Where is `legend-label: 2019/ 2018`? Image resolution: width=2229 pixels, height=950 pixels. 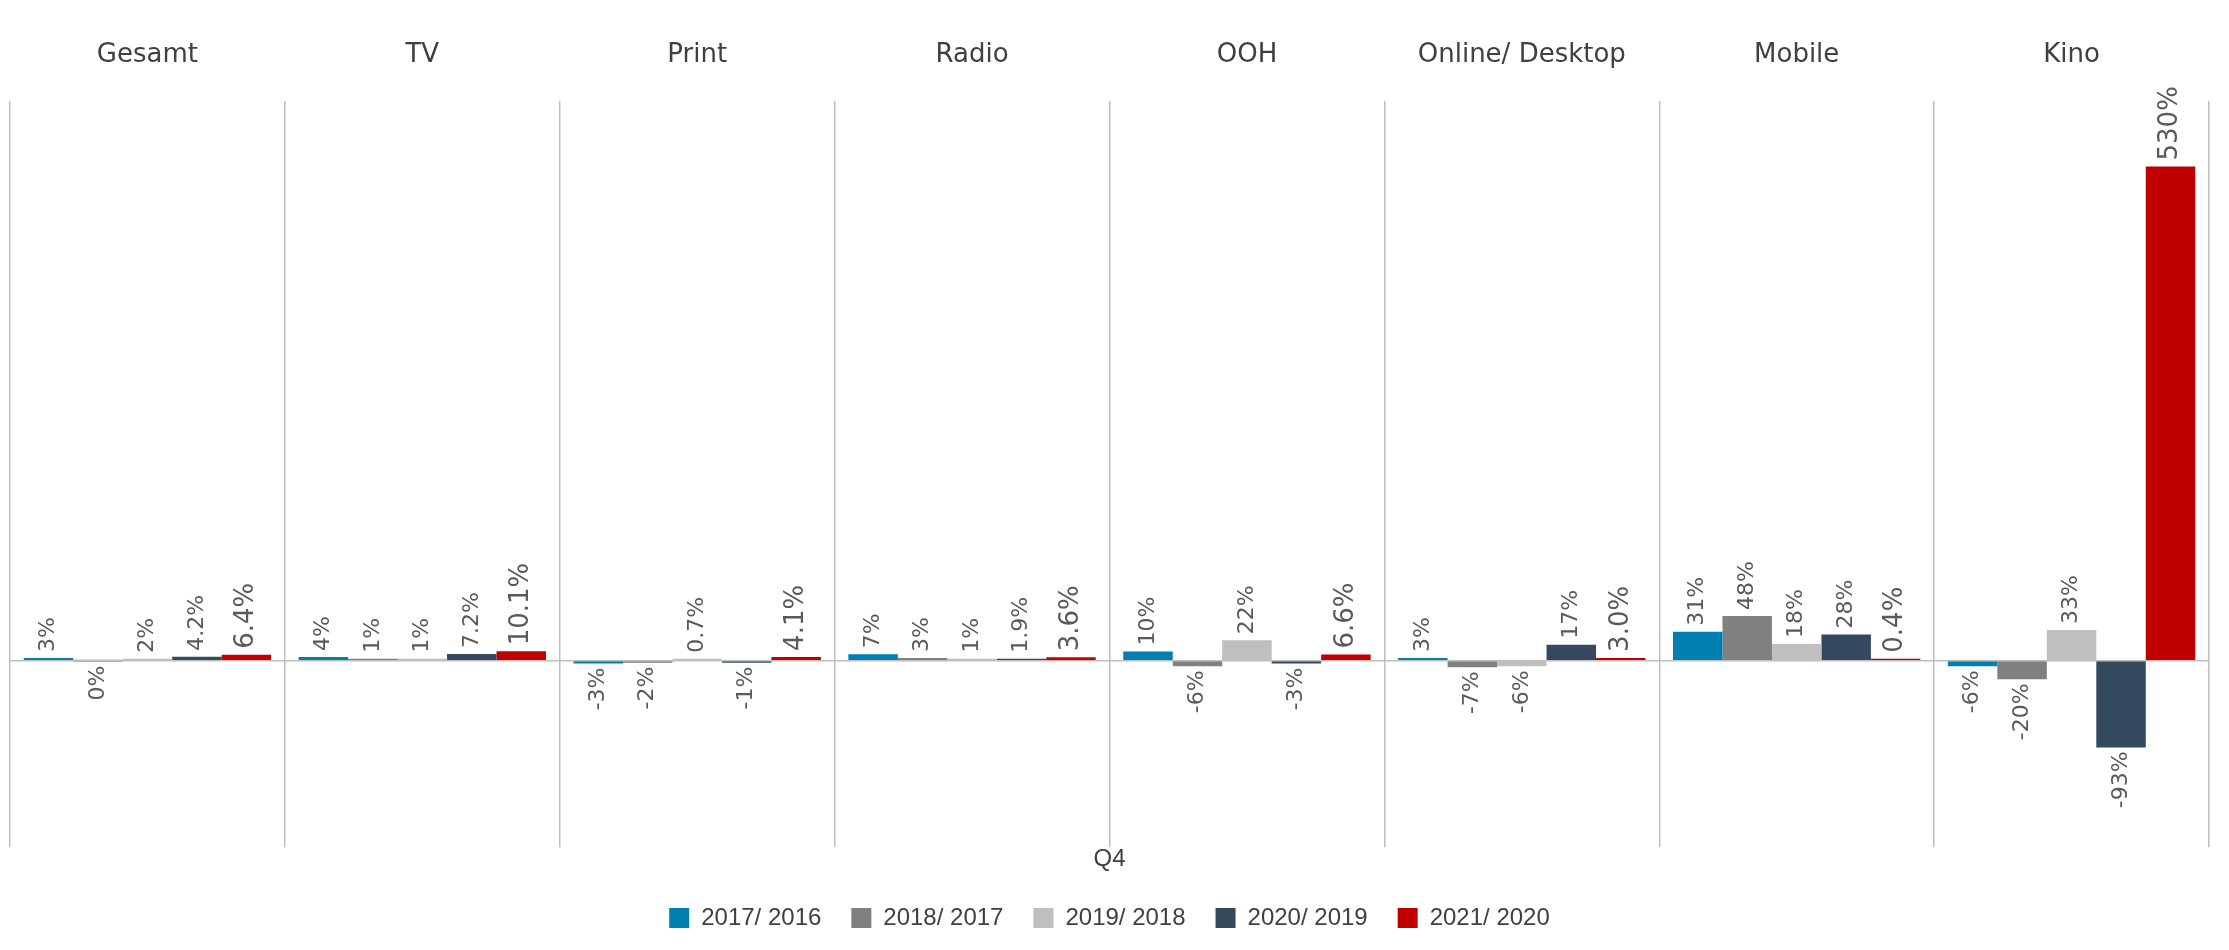
legend-label: 2019/ 2018 is located at coordinates (1125, 916).